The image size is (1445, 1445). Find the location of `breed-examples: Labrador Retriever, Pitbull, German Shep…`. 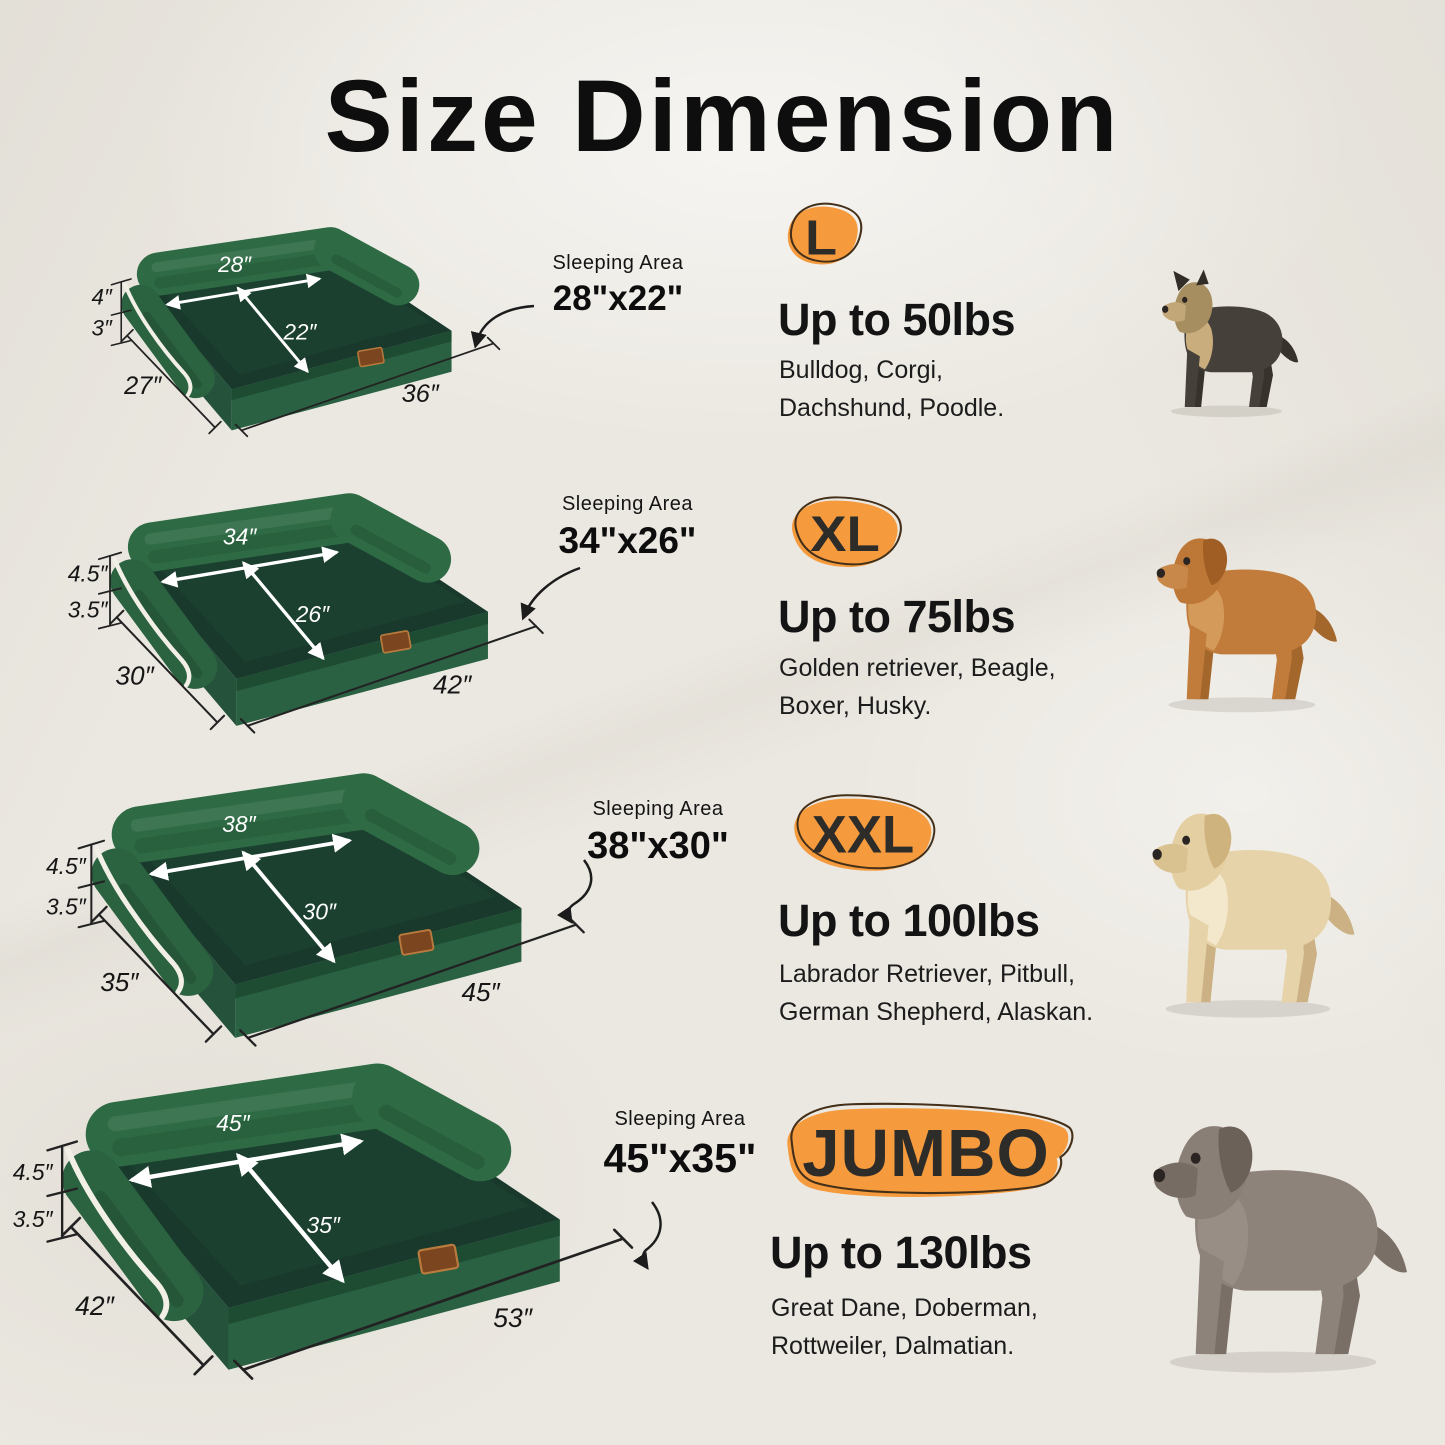

breed-examples: Labrador Retriever, Pitbull, German Shep… is located at coordinates (936, 993).